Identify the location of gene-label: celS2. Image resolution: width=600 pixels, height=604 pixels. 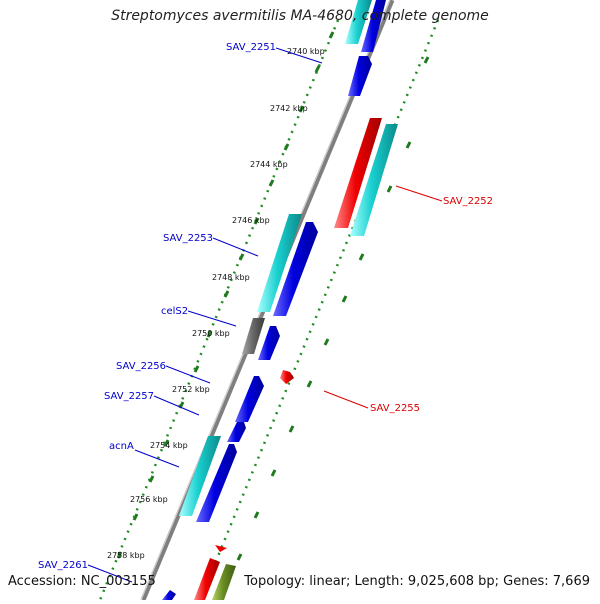
(174, 311).